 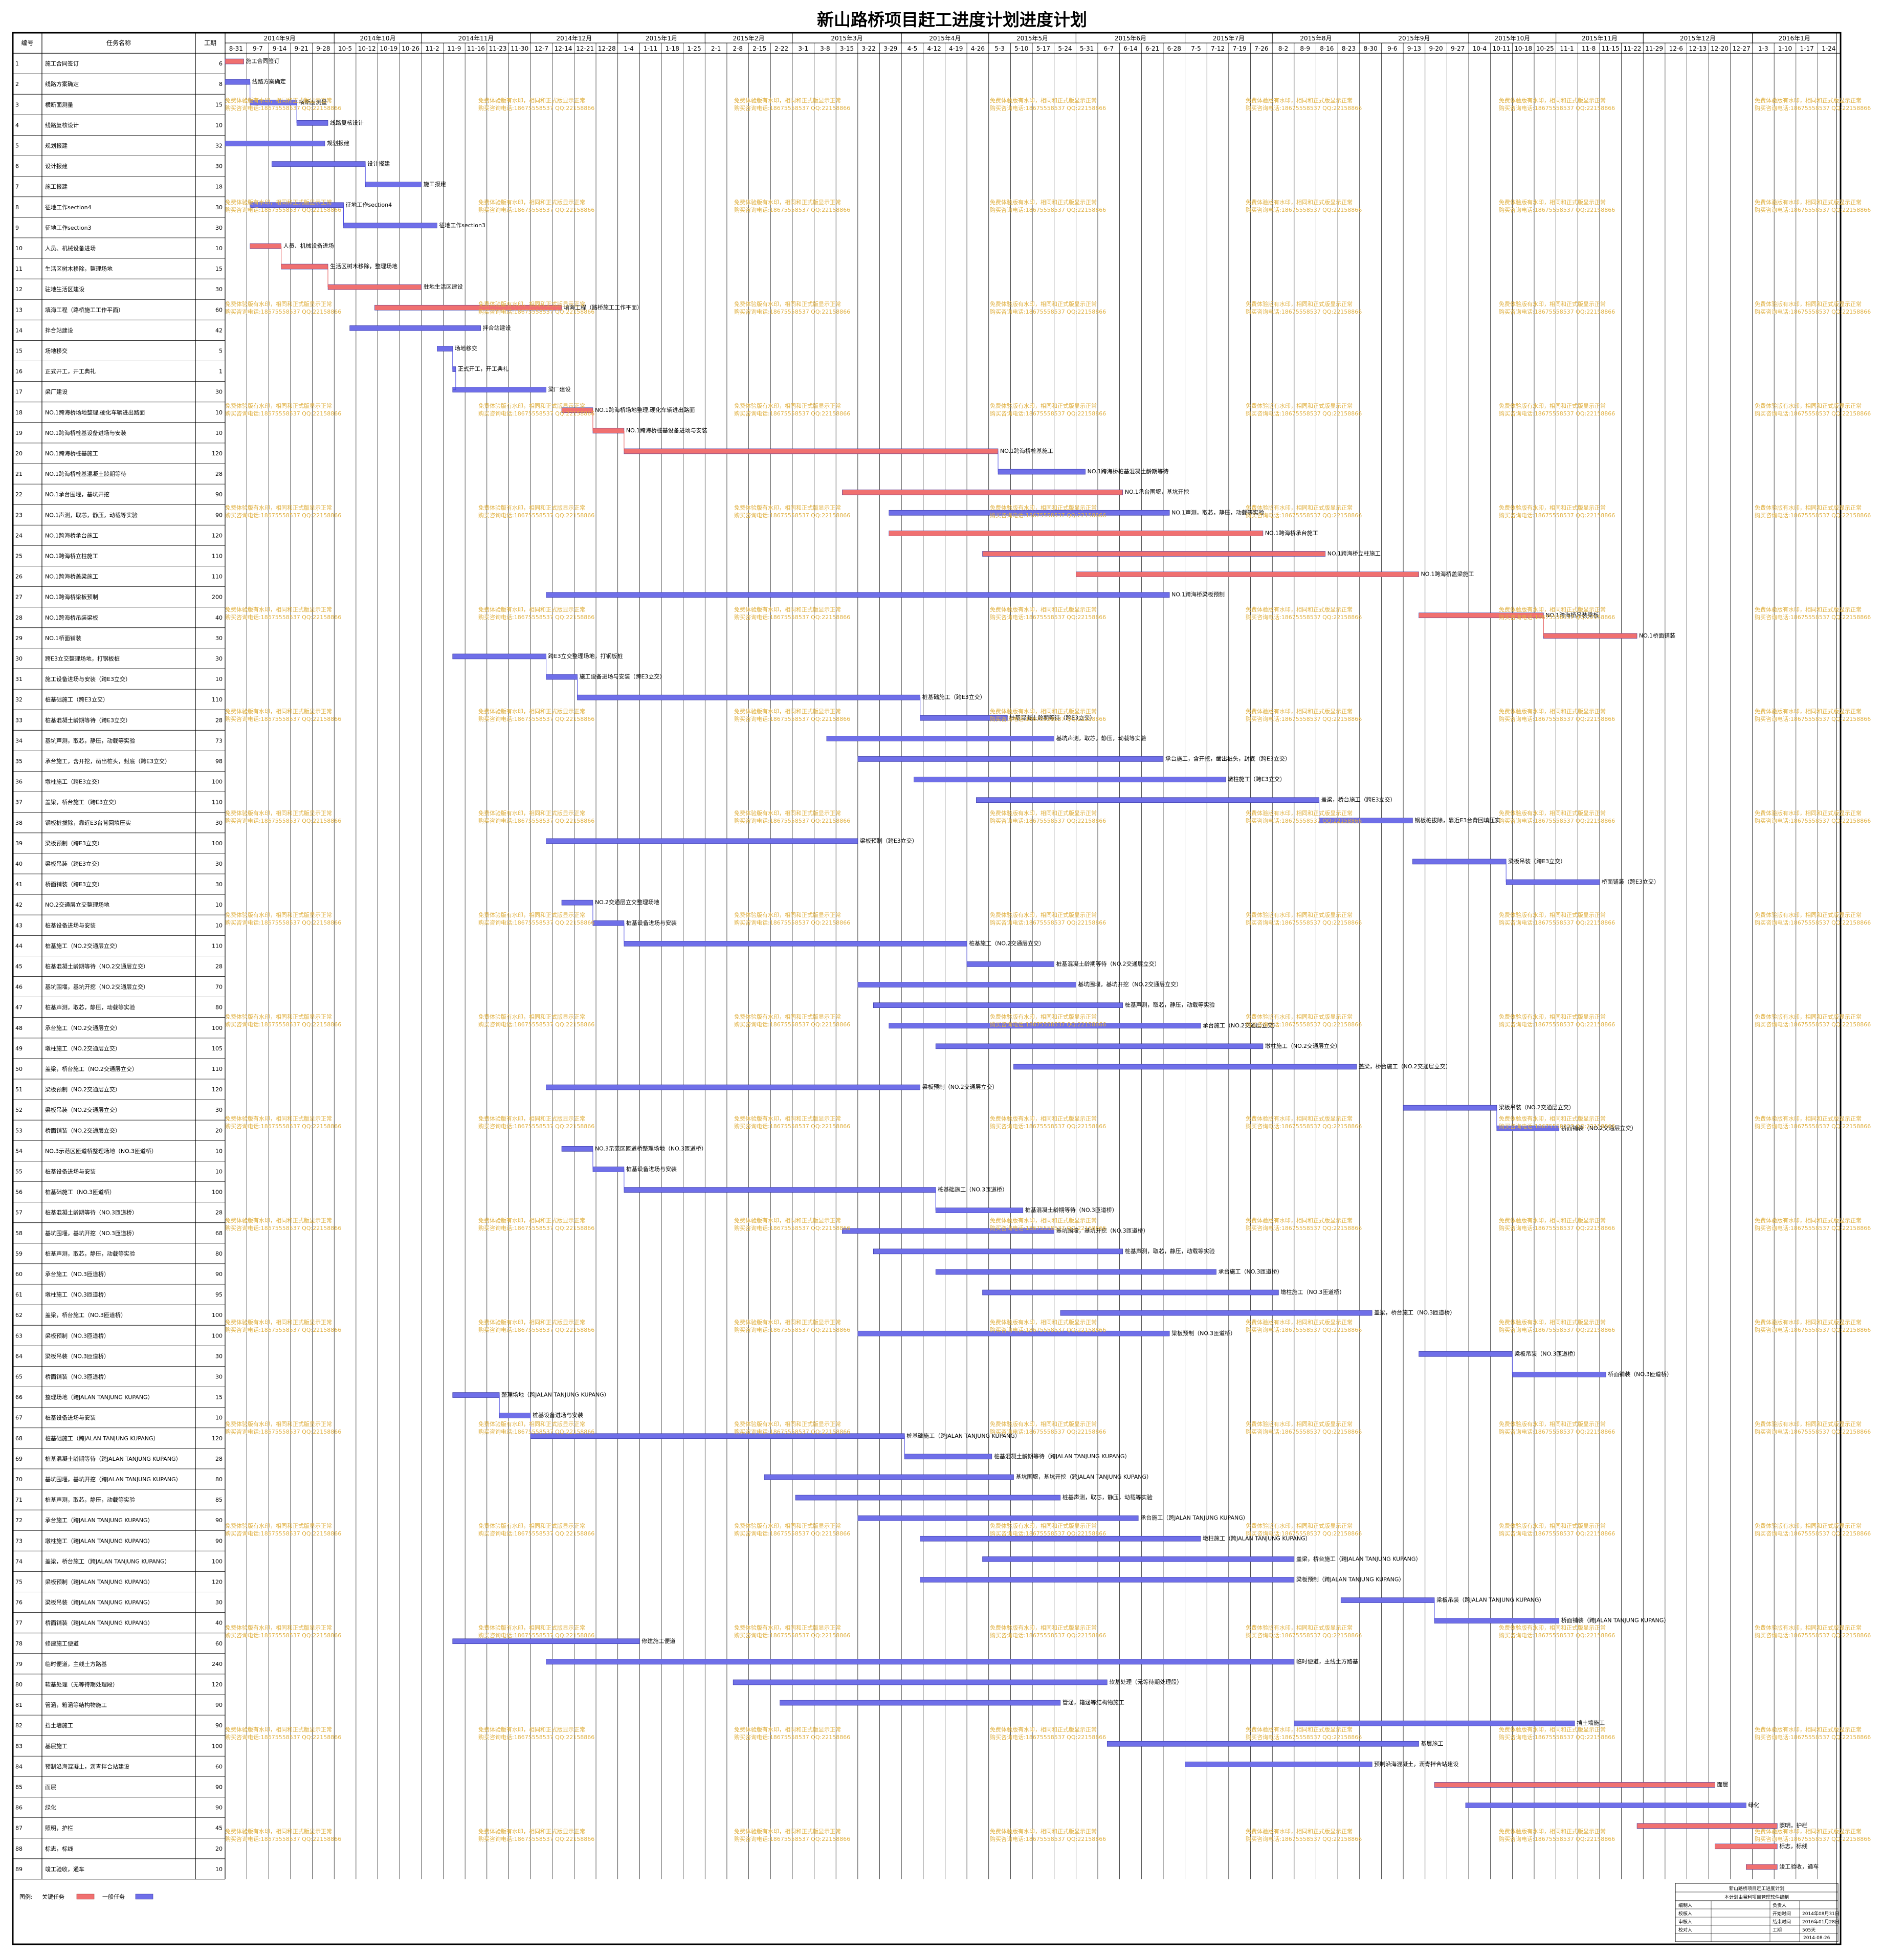 What do you see at coordinates (219, 145) in the screenshot?
I see `row-duration: 32` at bounding box center [219, 145].